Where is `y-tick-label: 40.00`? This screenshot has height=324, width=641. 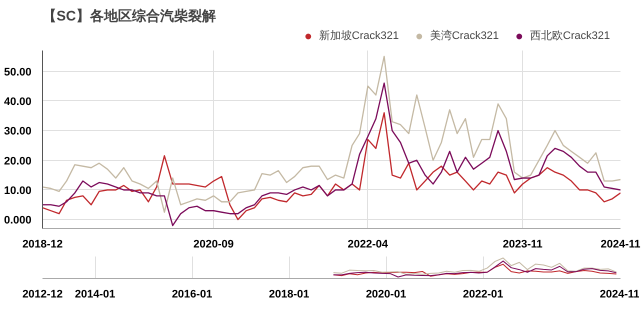
y-tick-label: 40.00 is located at coordinates (18, 102).